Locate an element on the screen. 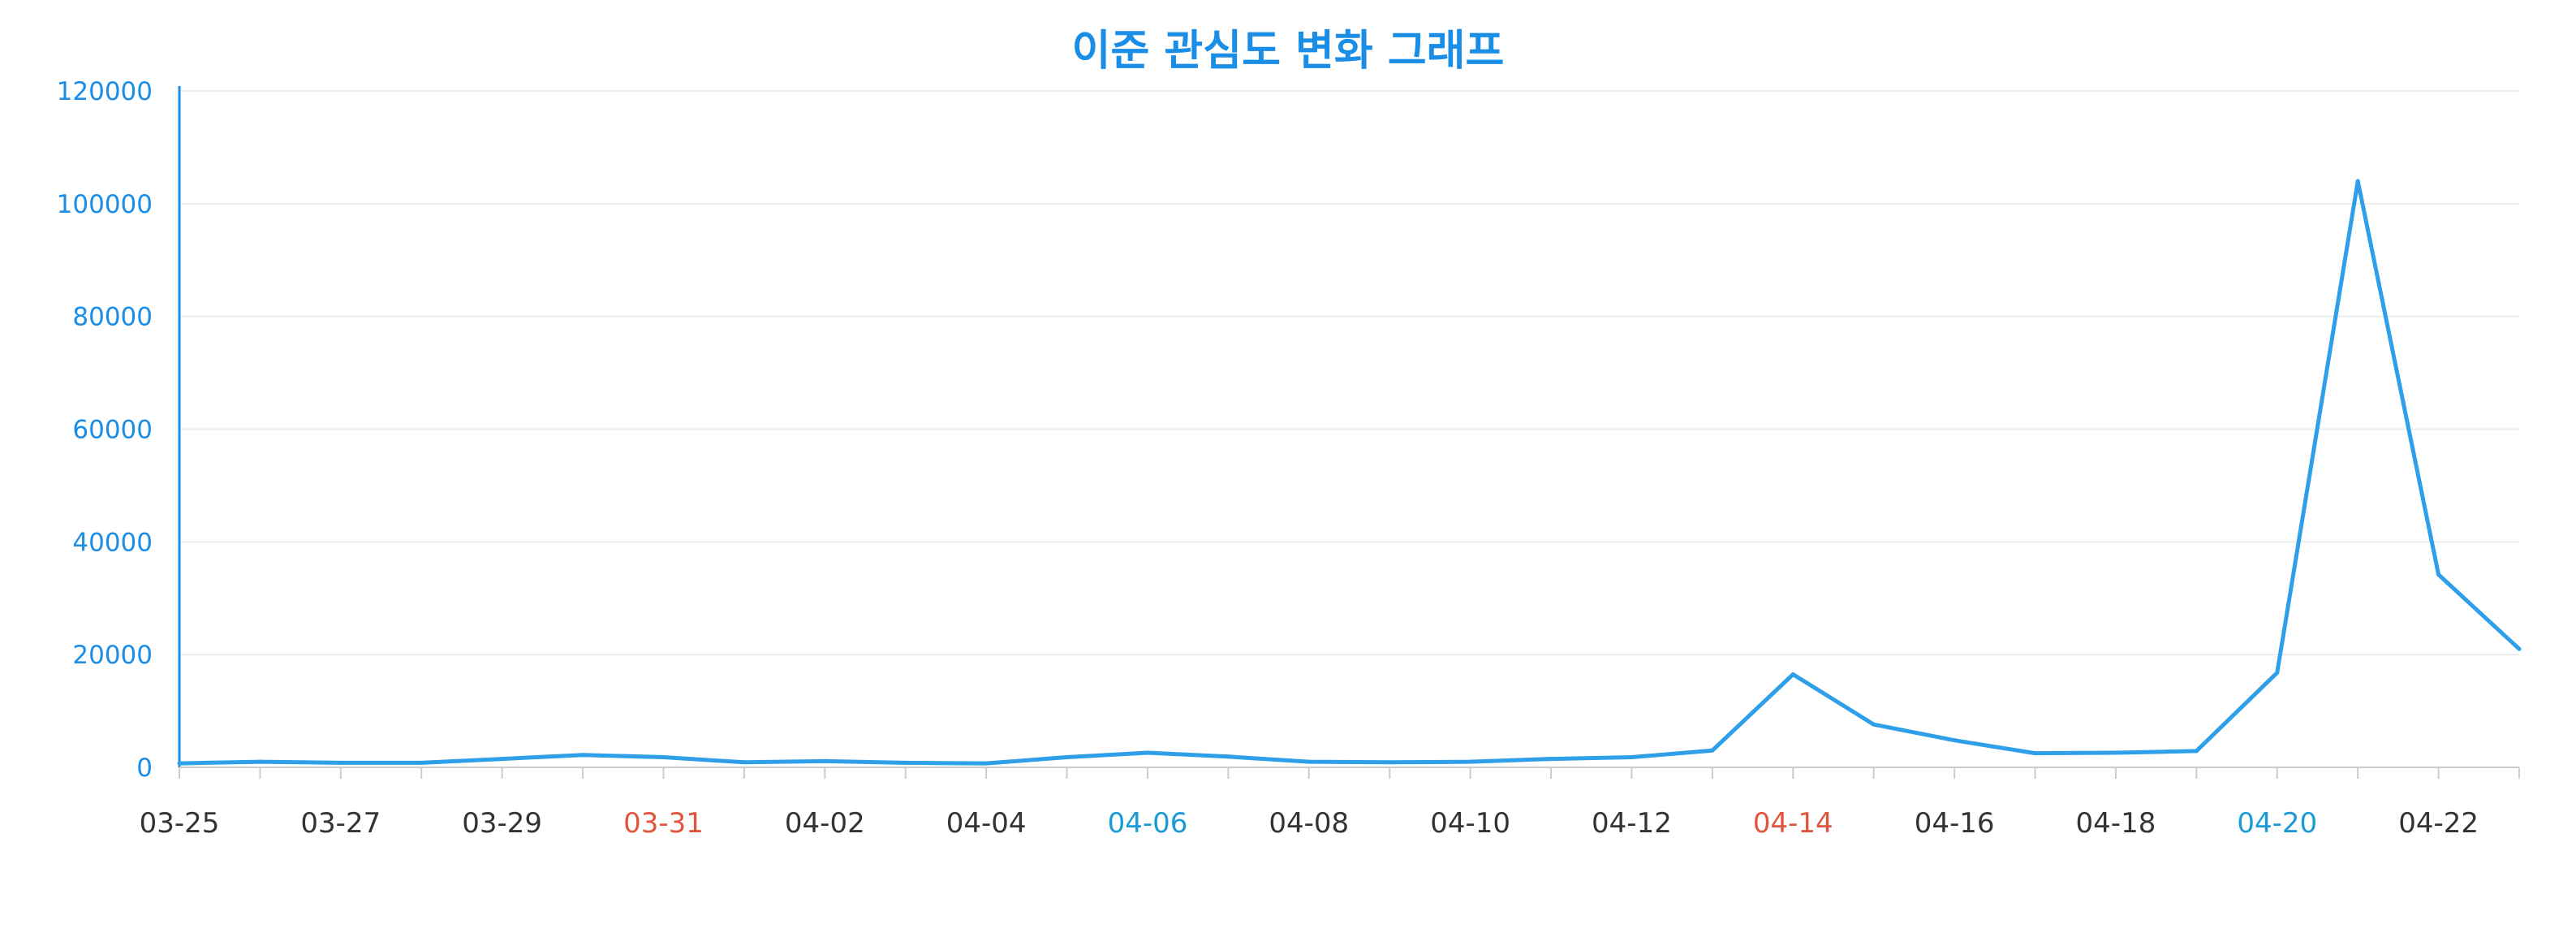  x-tick-label: 04-22 is located at coordinates (2439, 823).